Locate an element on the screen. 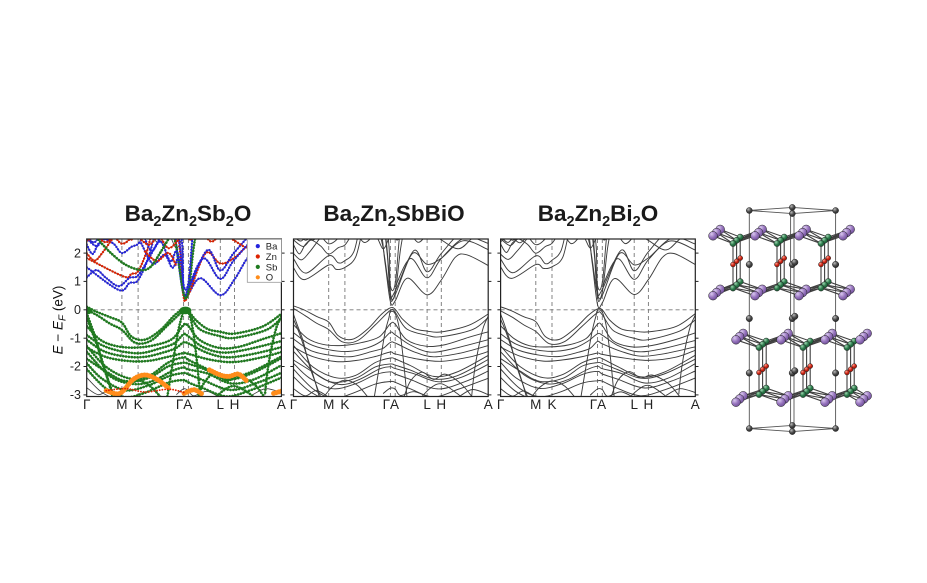 This screenshot has height=583, width=927. svg-text: O is located at coordinates (269, 278).